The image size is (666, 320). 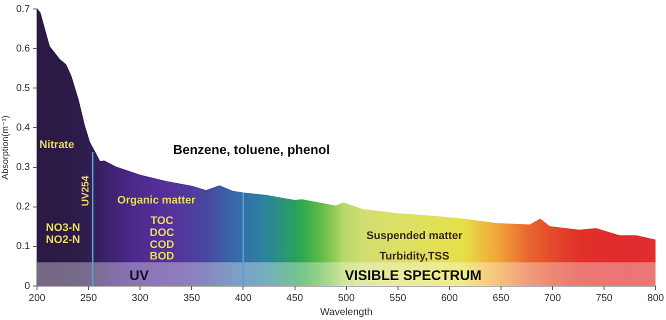 What do you see at coordinates (140, 298) in the screenshot?
I see `x-tick-label: 300` at bounding box center [140, 298].